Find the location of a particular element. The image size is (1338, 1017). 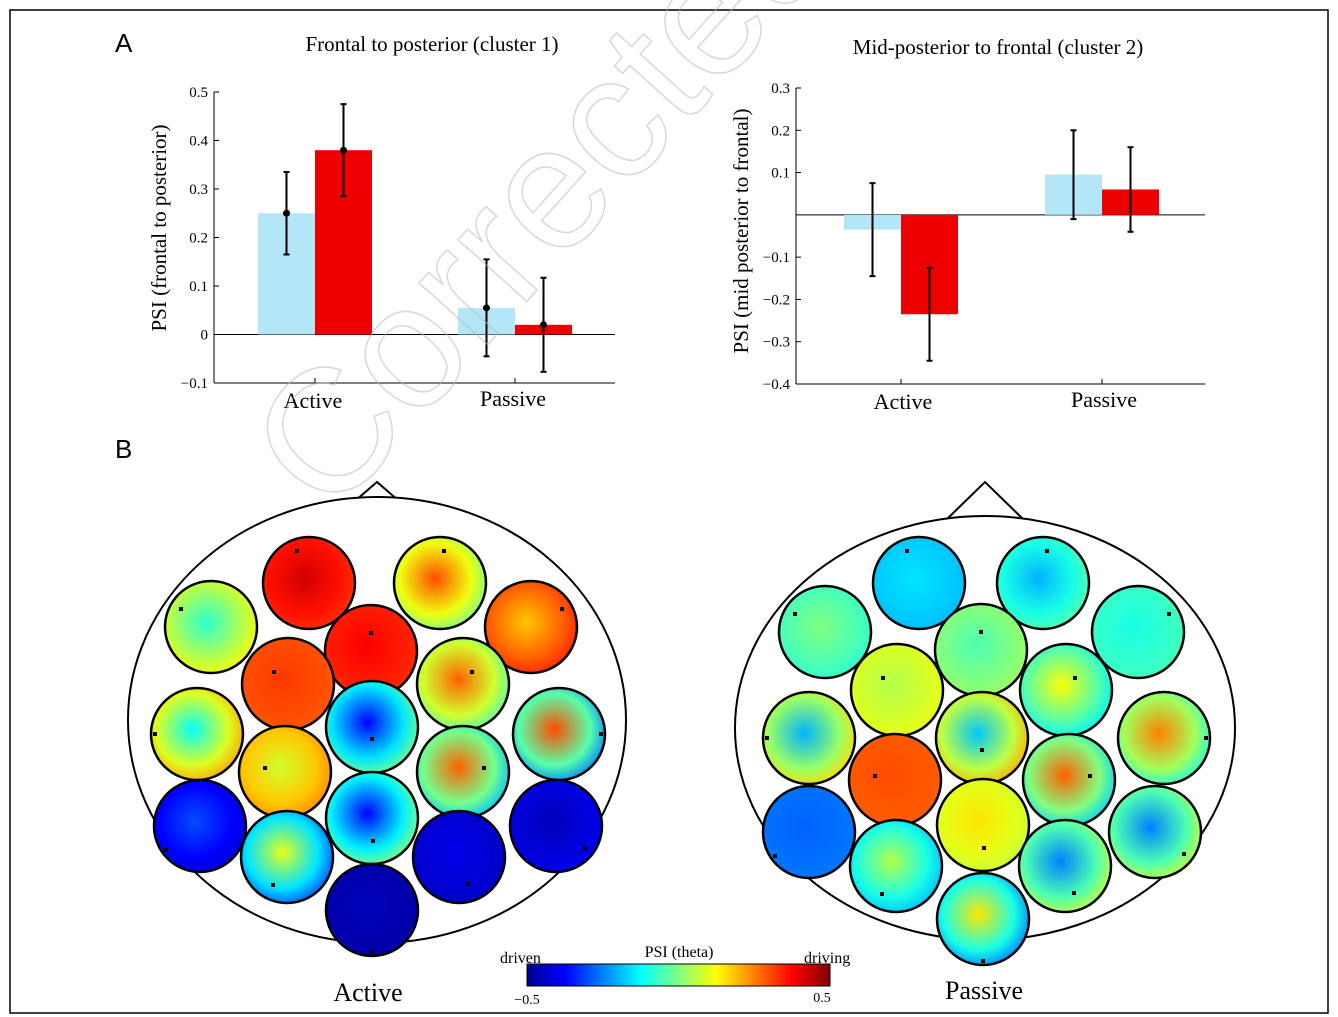

topomaps-passive is located at coordinates (986, 751).